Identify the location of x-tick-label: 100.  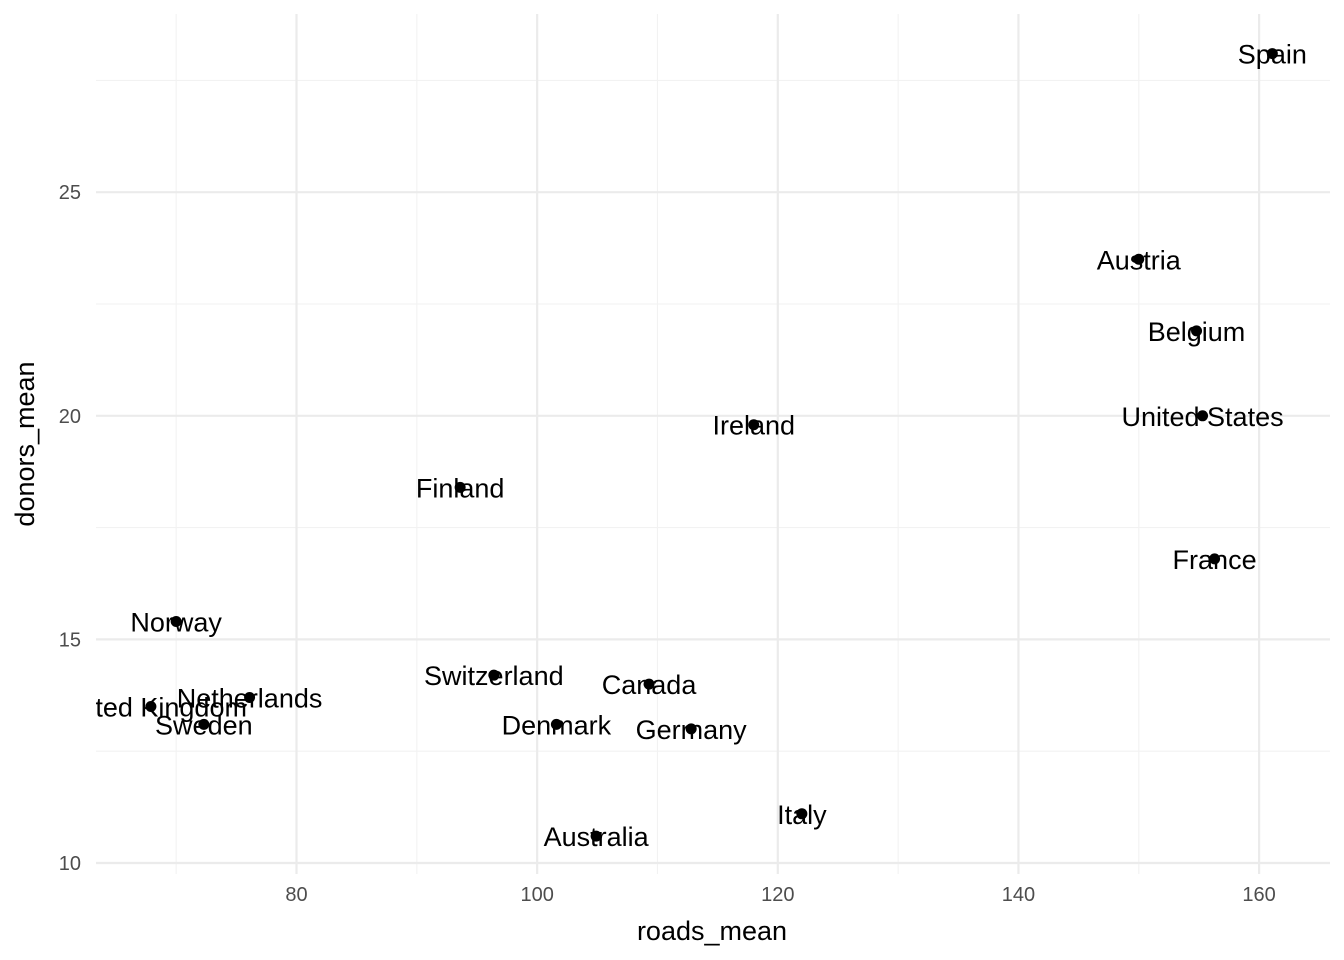
(536, 895).